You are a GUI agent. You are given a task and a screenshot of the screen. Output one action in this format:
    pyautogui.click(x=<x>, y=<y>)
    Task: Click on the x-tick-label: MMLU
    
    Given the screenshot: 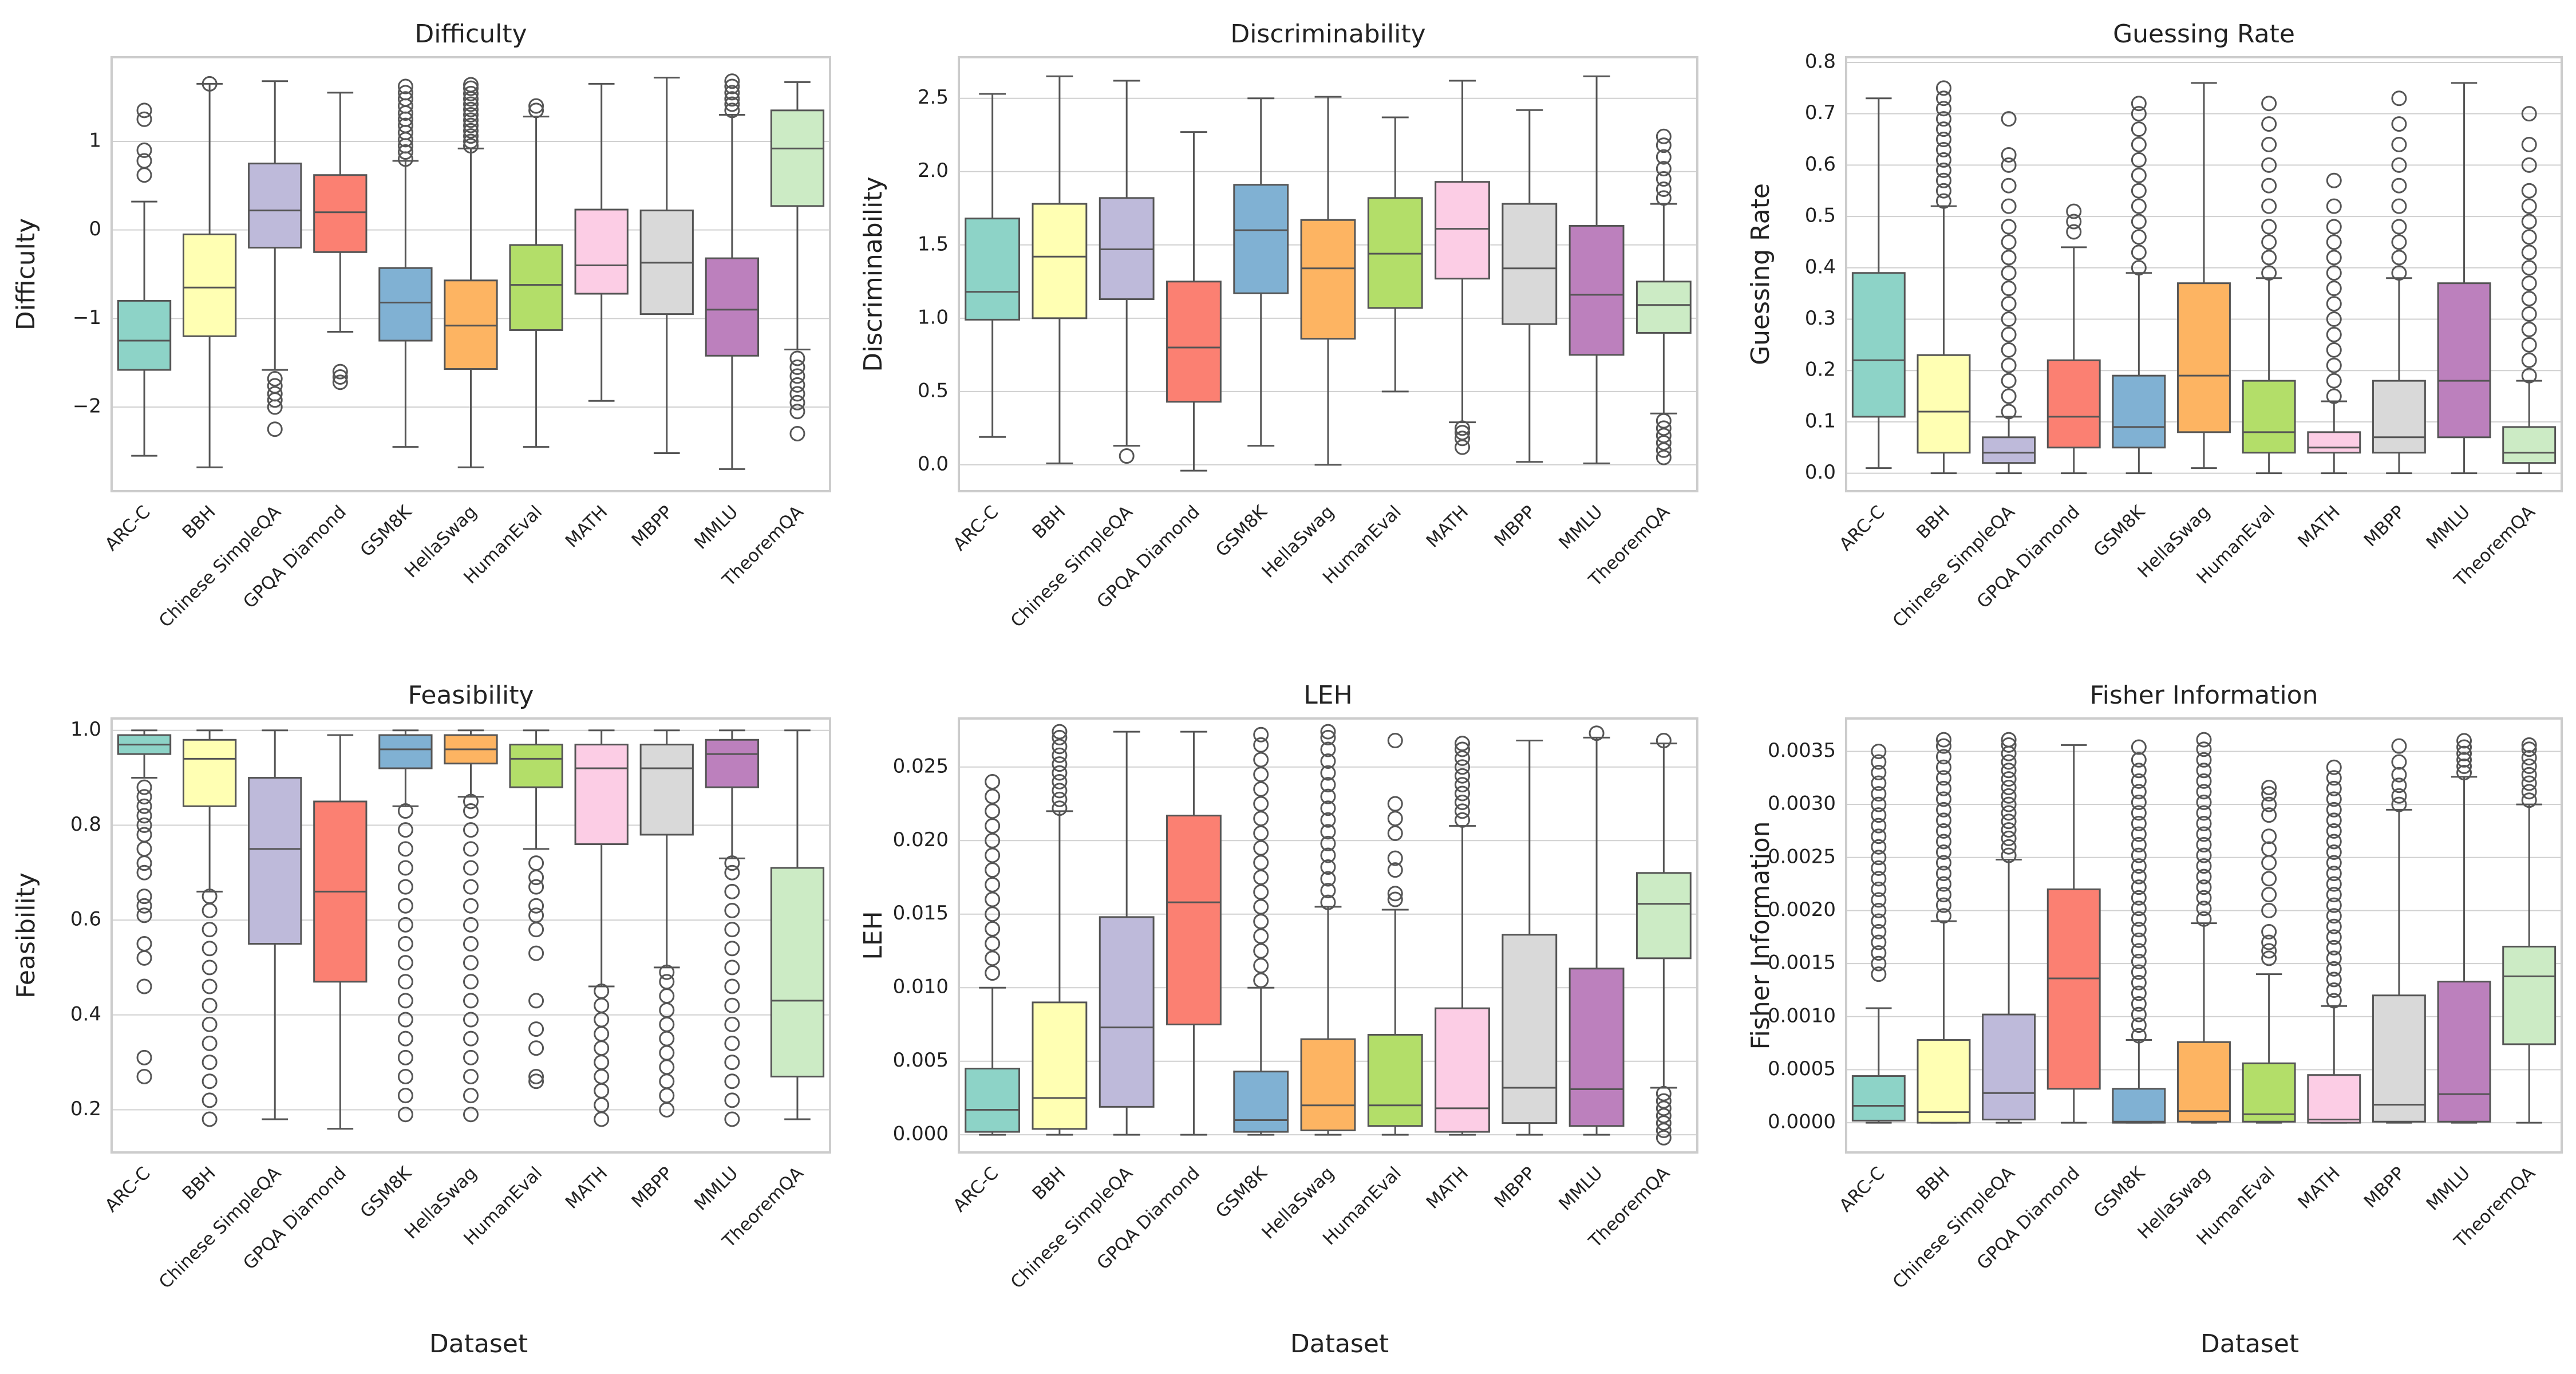 What is the action you would take?
    pyautogui.click(x=716, y=527)
    